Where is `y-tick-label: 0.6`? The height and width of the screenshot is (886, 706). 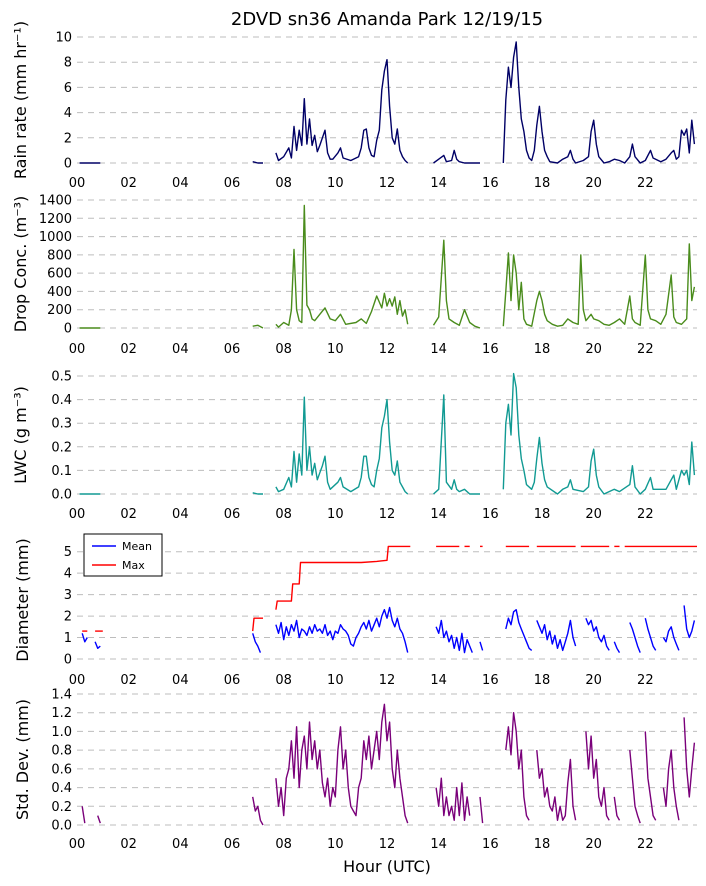 y-tick-label: 0.6 is located at coordinates (61, 769).